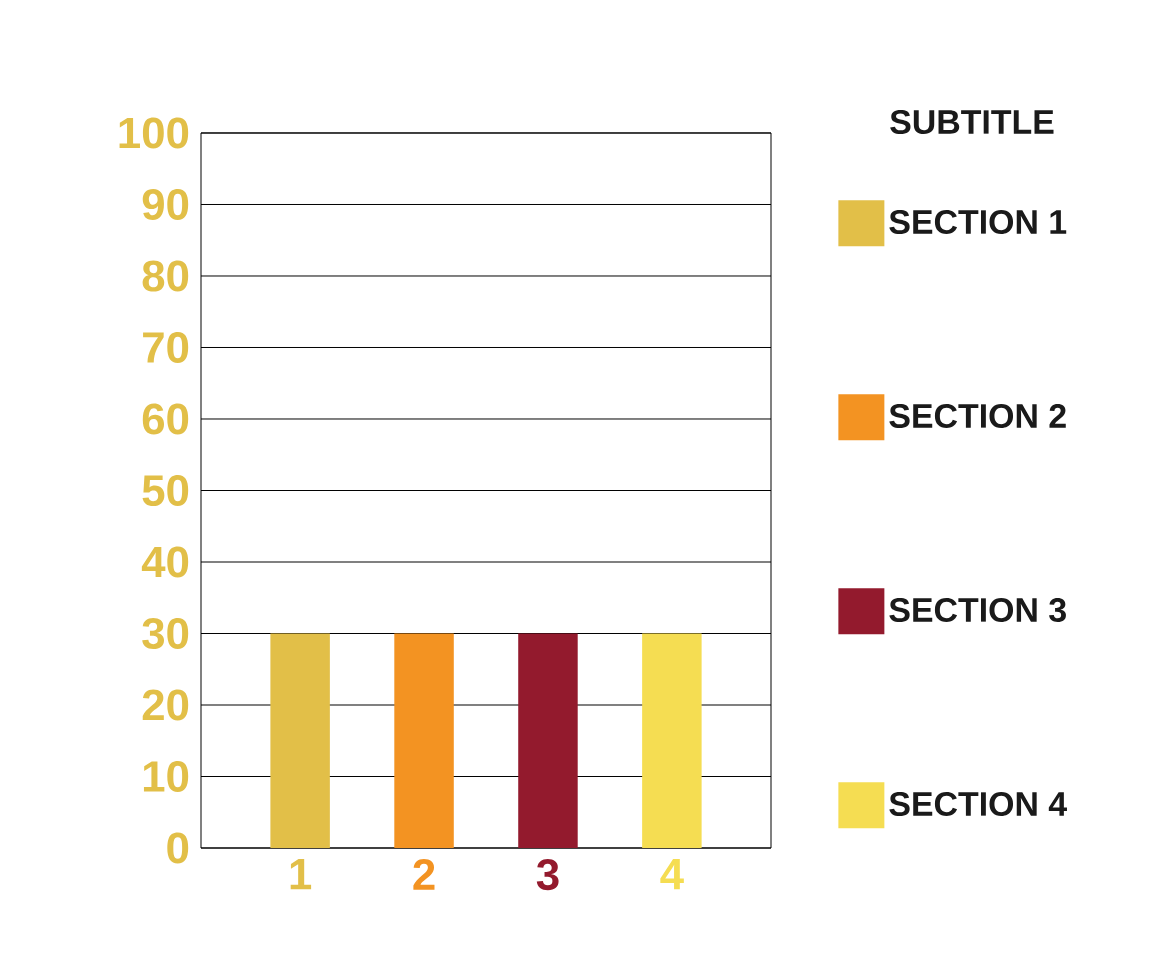 Image resolution: width=1163 pixels, height=980 pixels. I want to click on legend-label: SECTION 4, so click(978, 803).